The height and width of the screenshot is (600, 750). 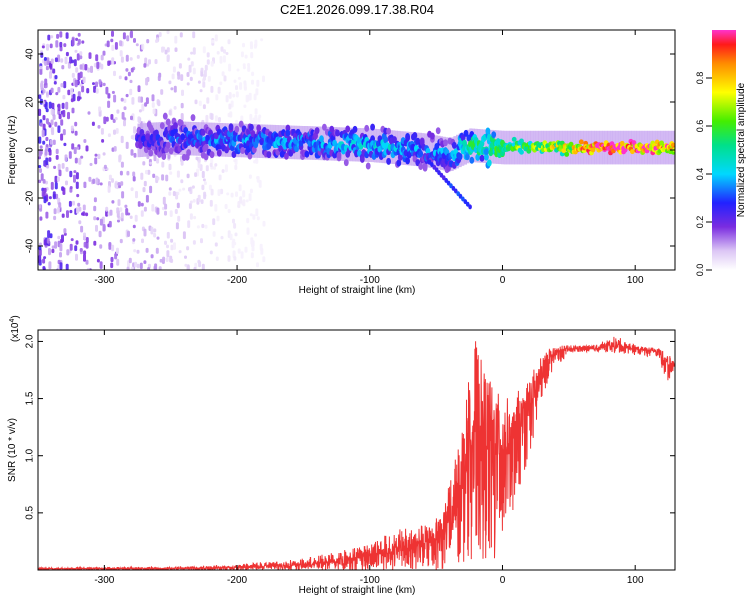 I want to click on y-tick-label: 40, so click(x=30, y=54).